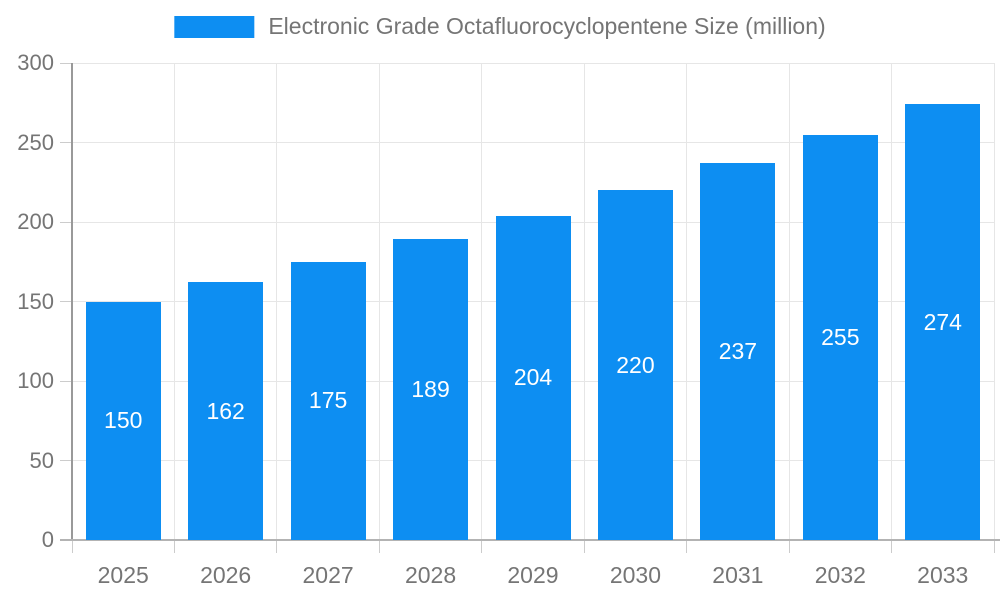 This screenshot has width=1000, height=600. I want to click on x-axis-label: 2025, so click(123, 575).